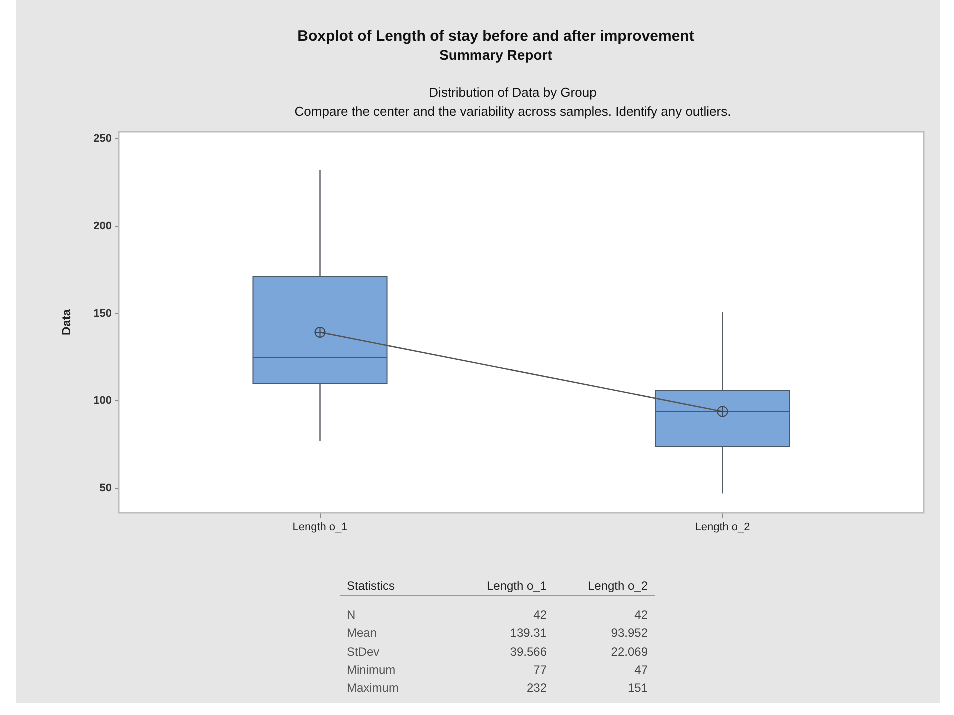 This screenshot has height=715, width=954. Describe the element at coordinates (617, 586) in the screenshot. I see `text: Length o_2` at that location.